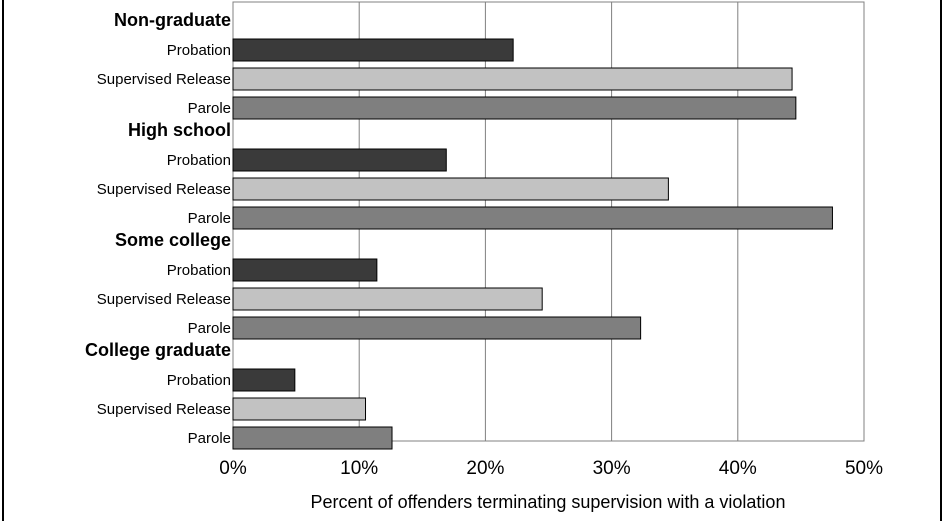 Image resolution: width=946 pixels, height=523 pixels. What do you see at coordinates (485, 468) in the screenshot?
I see `x-tick-label: 20%` at bounding box center [485, 468].